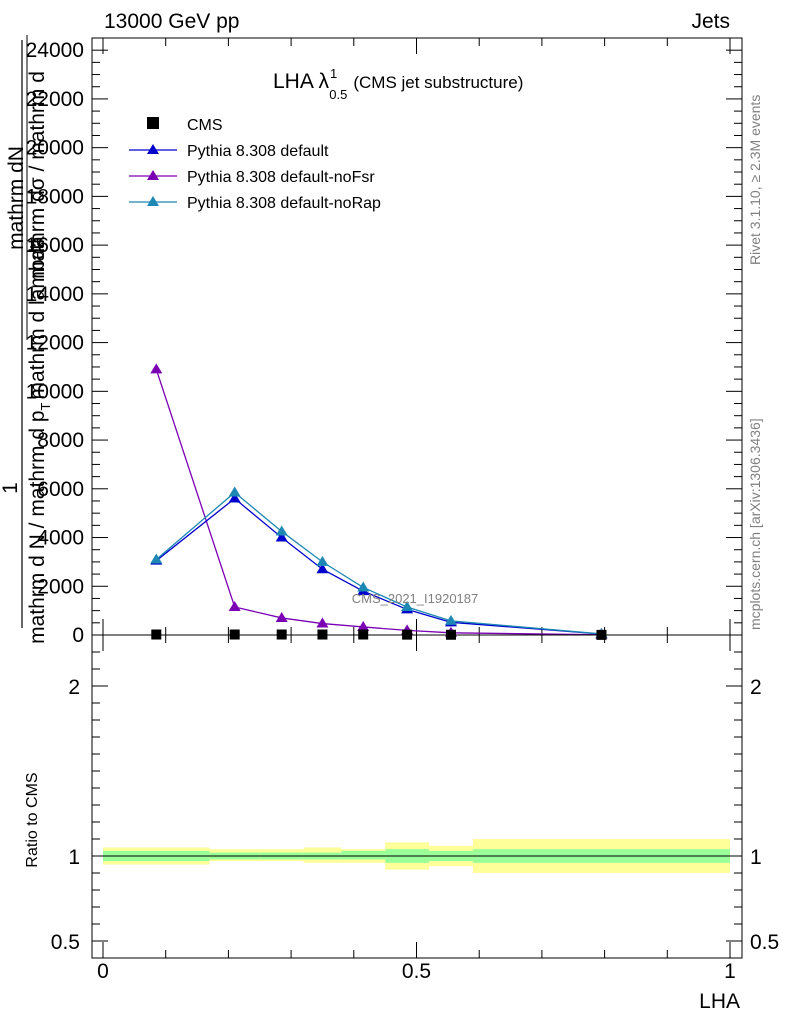 The width and height of the screenshot is (786, 1024). What do you see at coordinates (55, 148) in the screenshot?
I see `y-tick-label: 20000` at bounding box center [55, 148].